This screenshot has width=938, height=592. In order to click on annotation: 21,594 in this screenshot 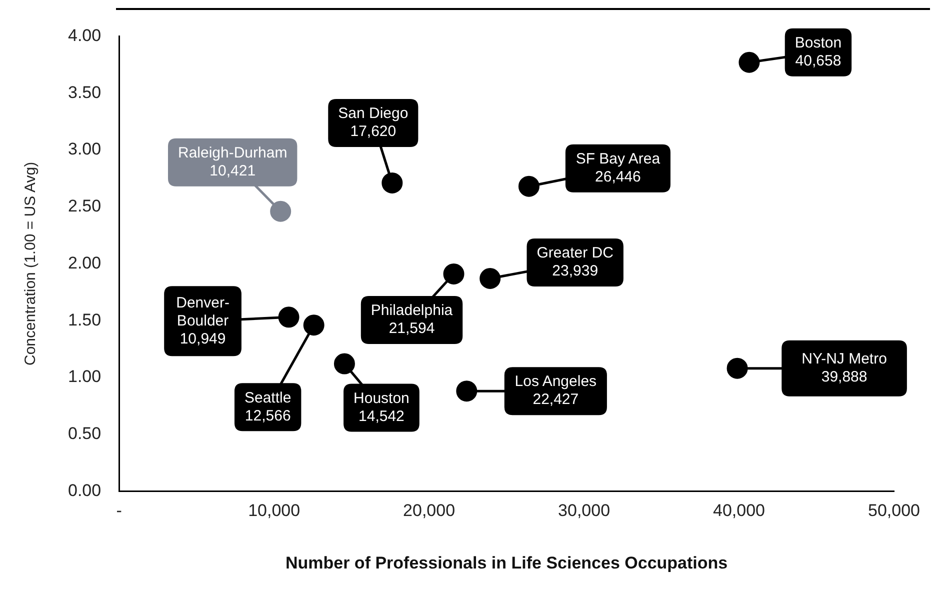, I will do `click(411, 329)`.